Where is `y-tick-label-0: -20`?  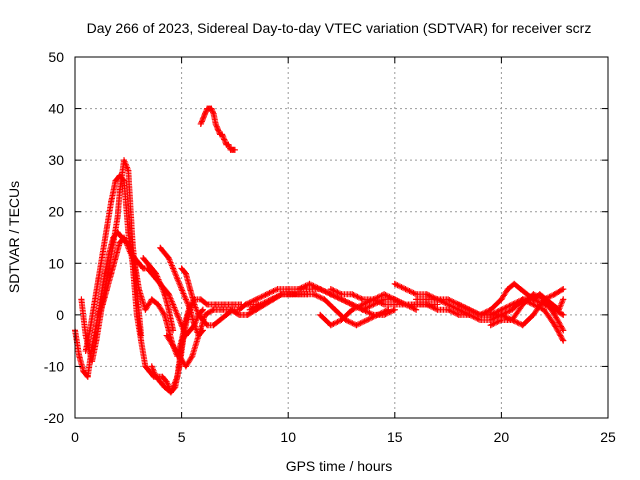 y-tick-label-0: -20 is located at coordinates (54, 418).